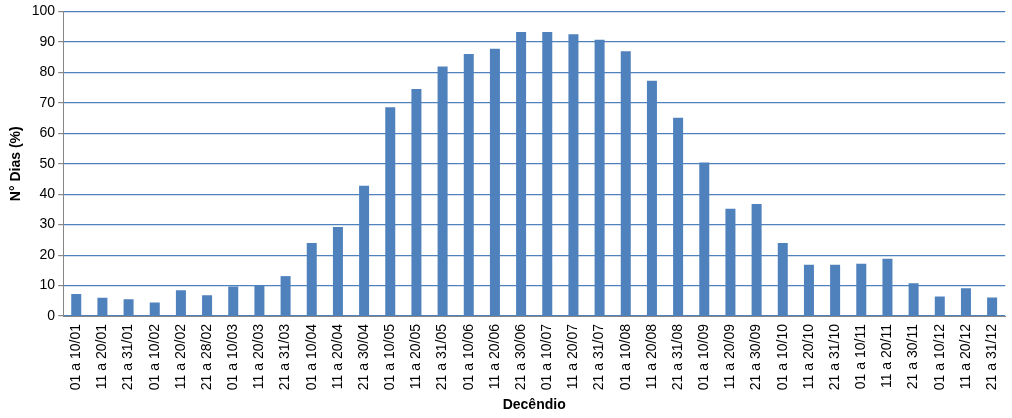  I want to click on x-tick-label: 01 a 10/08, so click(624, 357).